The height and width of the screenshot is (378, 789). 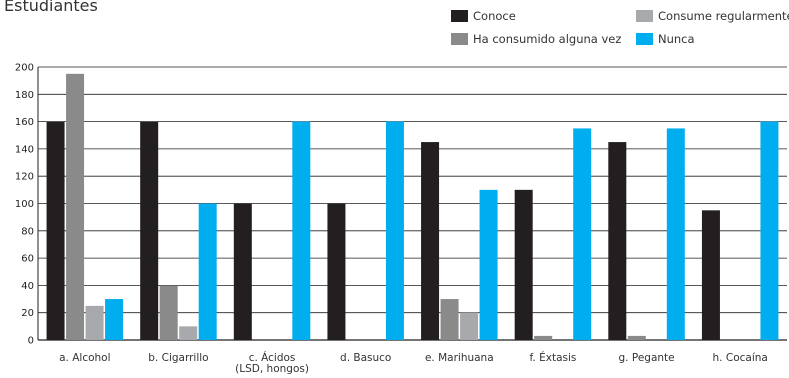 What do you see at coordinates (365, 358) in the screenshot?
I see `x-tick-label: d. Basuco` at bounding box center [365, 358].